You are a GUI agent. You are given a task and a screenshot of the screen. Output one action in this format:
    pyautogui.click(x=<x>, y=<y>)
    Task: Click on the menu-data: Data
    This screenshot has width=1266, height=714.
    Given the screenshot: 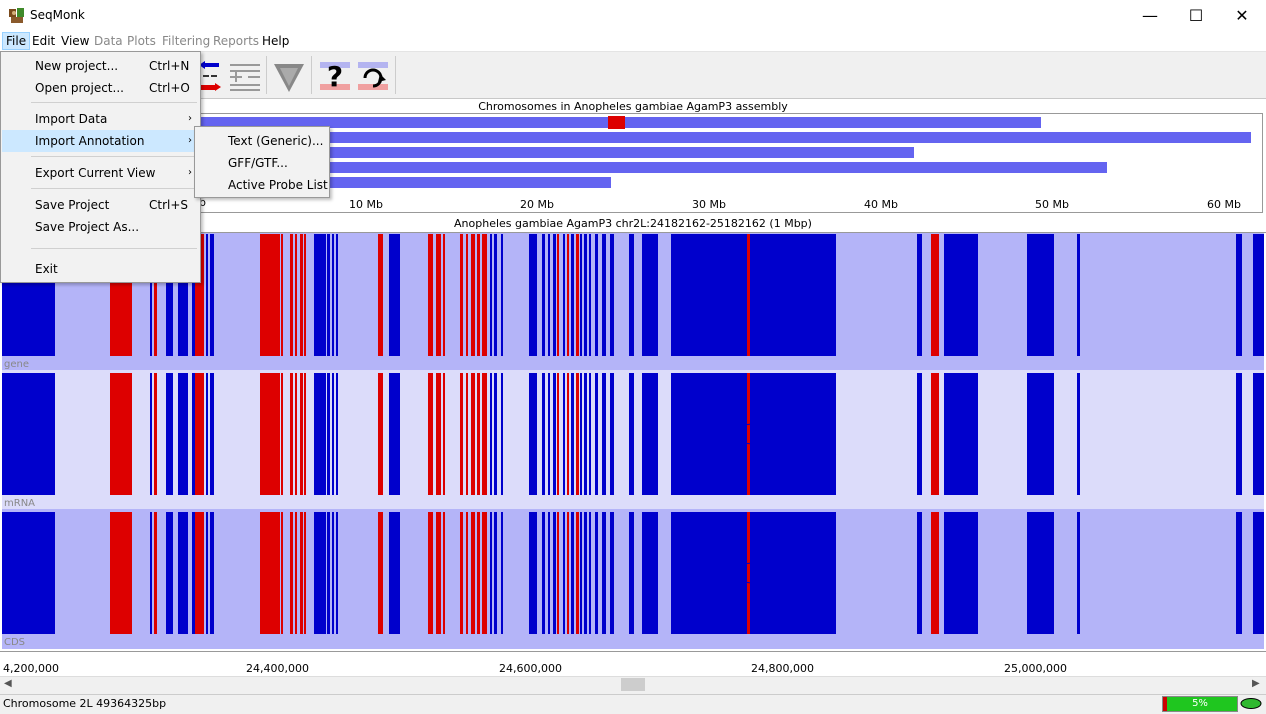 What is the action you would take?
    pyautogui.click(x=108, y=41)
    